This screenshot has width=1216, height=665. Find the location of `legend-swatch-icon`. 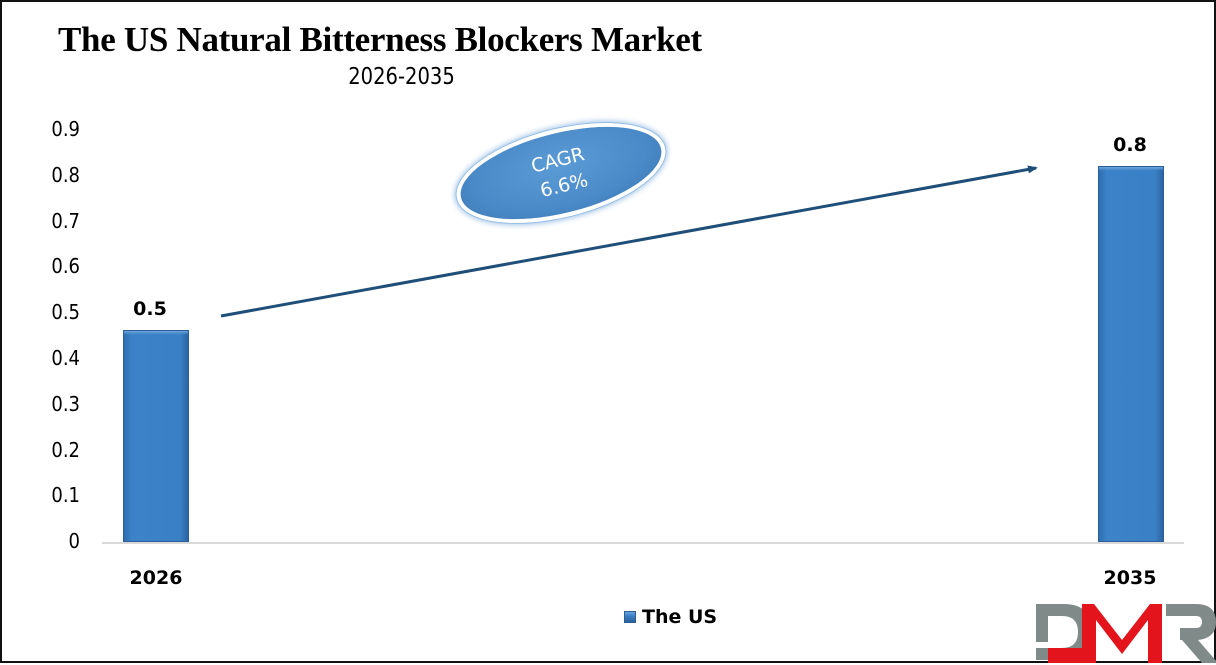

legend-swatch-icon is located at coordinates (630, 617).